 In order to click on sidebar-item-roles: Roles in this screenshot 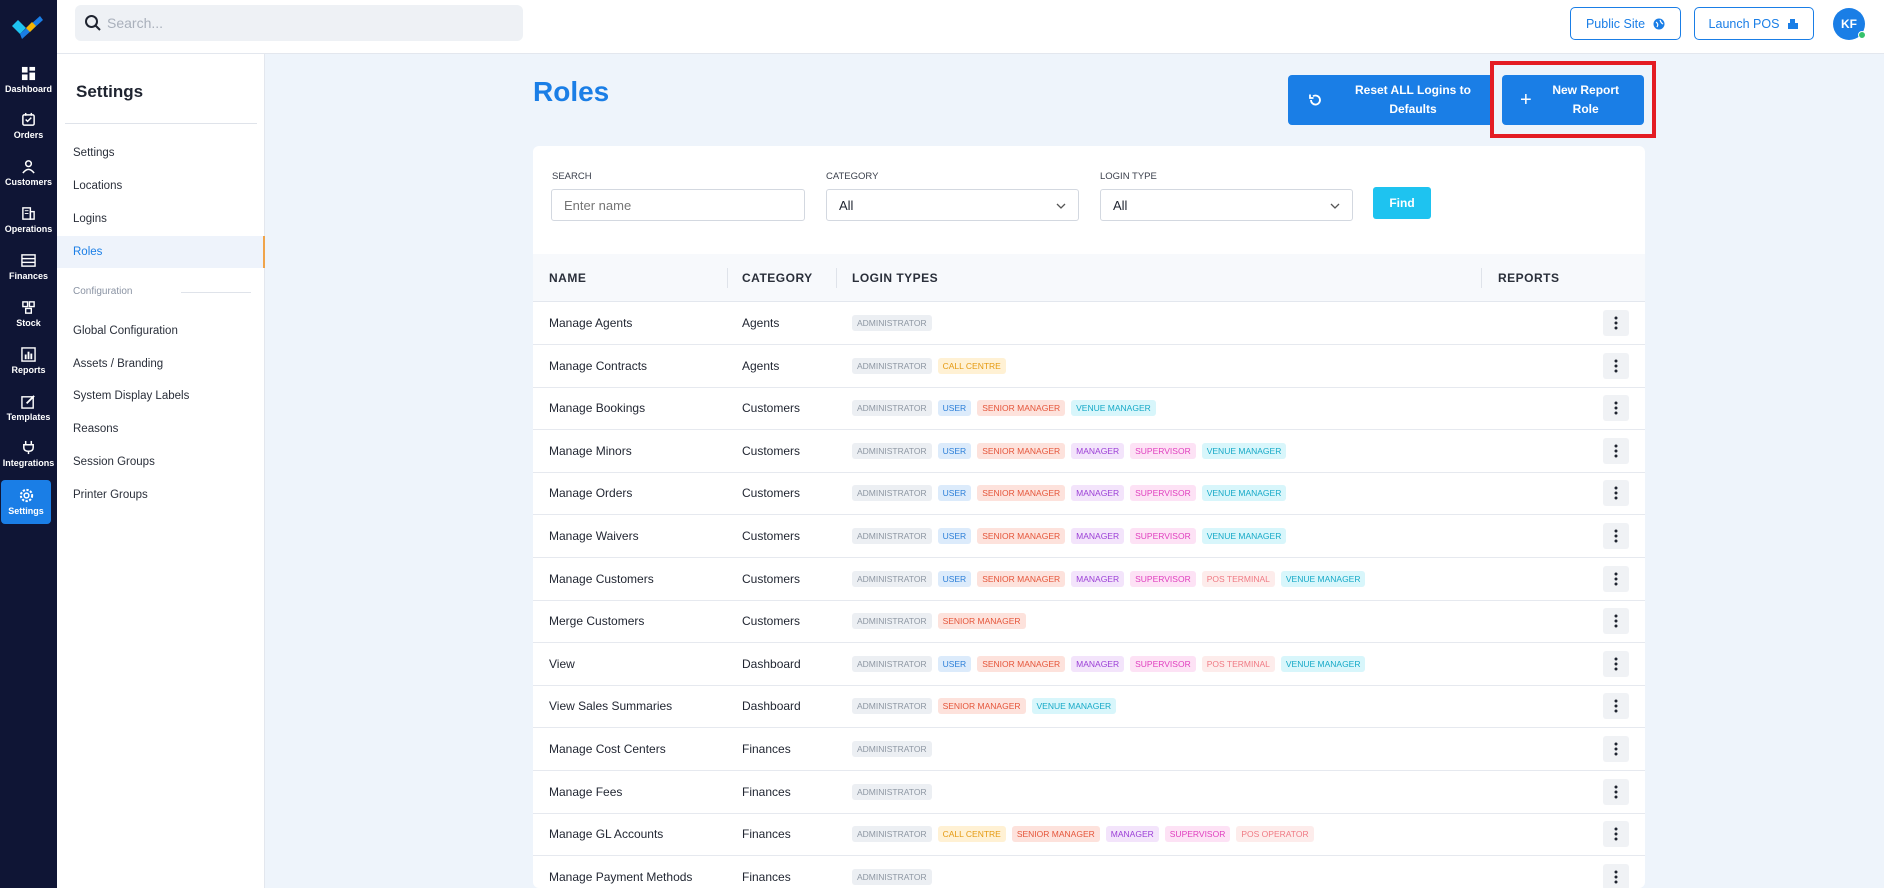, I will do `click(161, 252)`.